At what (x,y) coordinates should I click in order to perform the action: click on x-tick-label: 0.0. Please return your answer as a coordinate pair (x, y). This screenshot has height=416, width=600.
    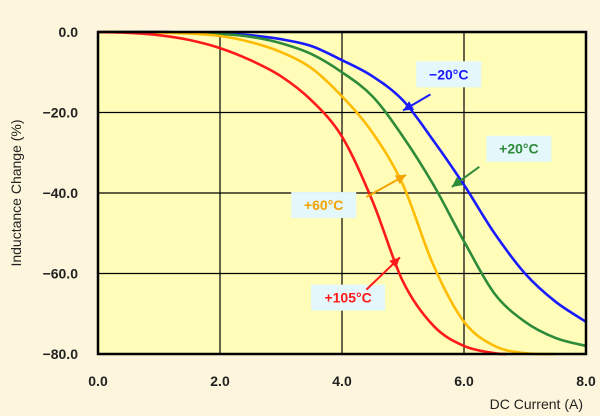
    Looking at the image, I should click on (98, 381).